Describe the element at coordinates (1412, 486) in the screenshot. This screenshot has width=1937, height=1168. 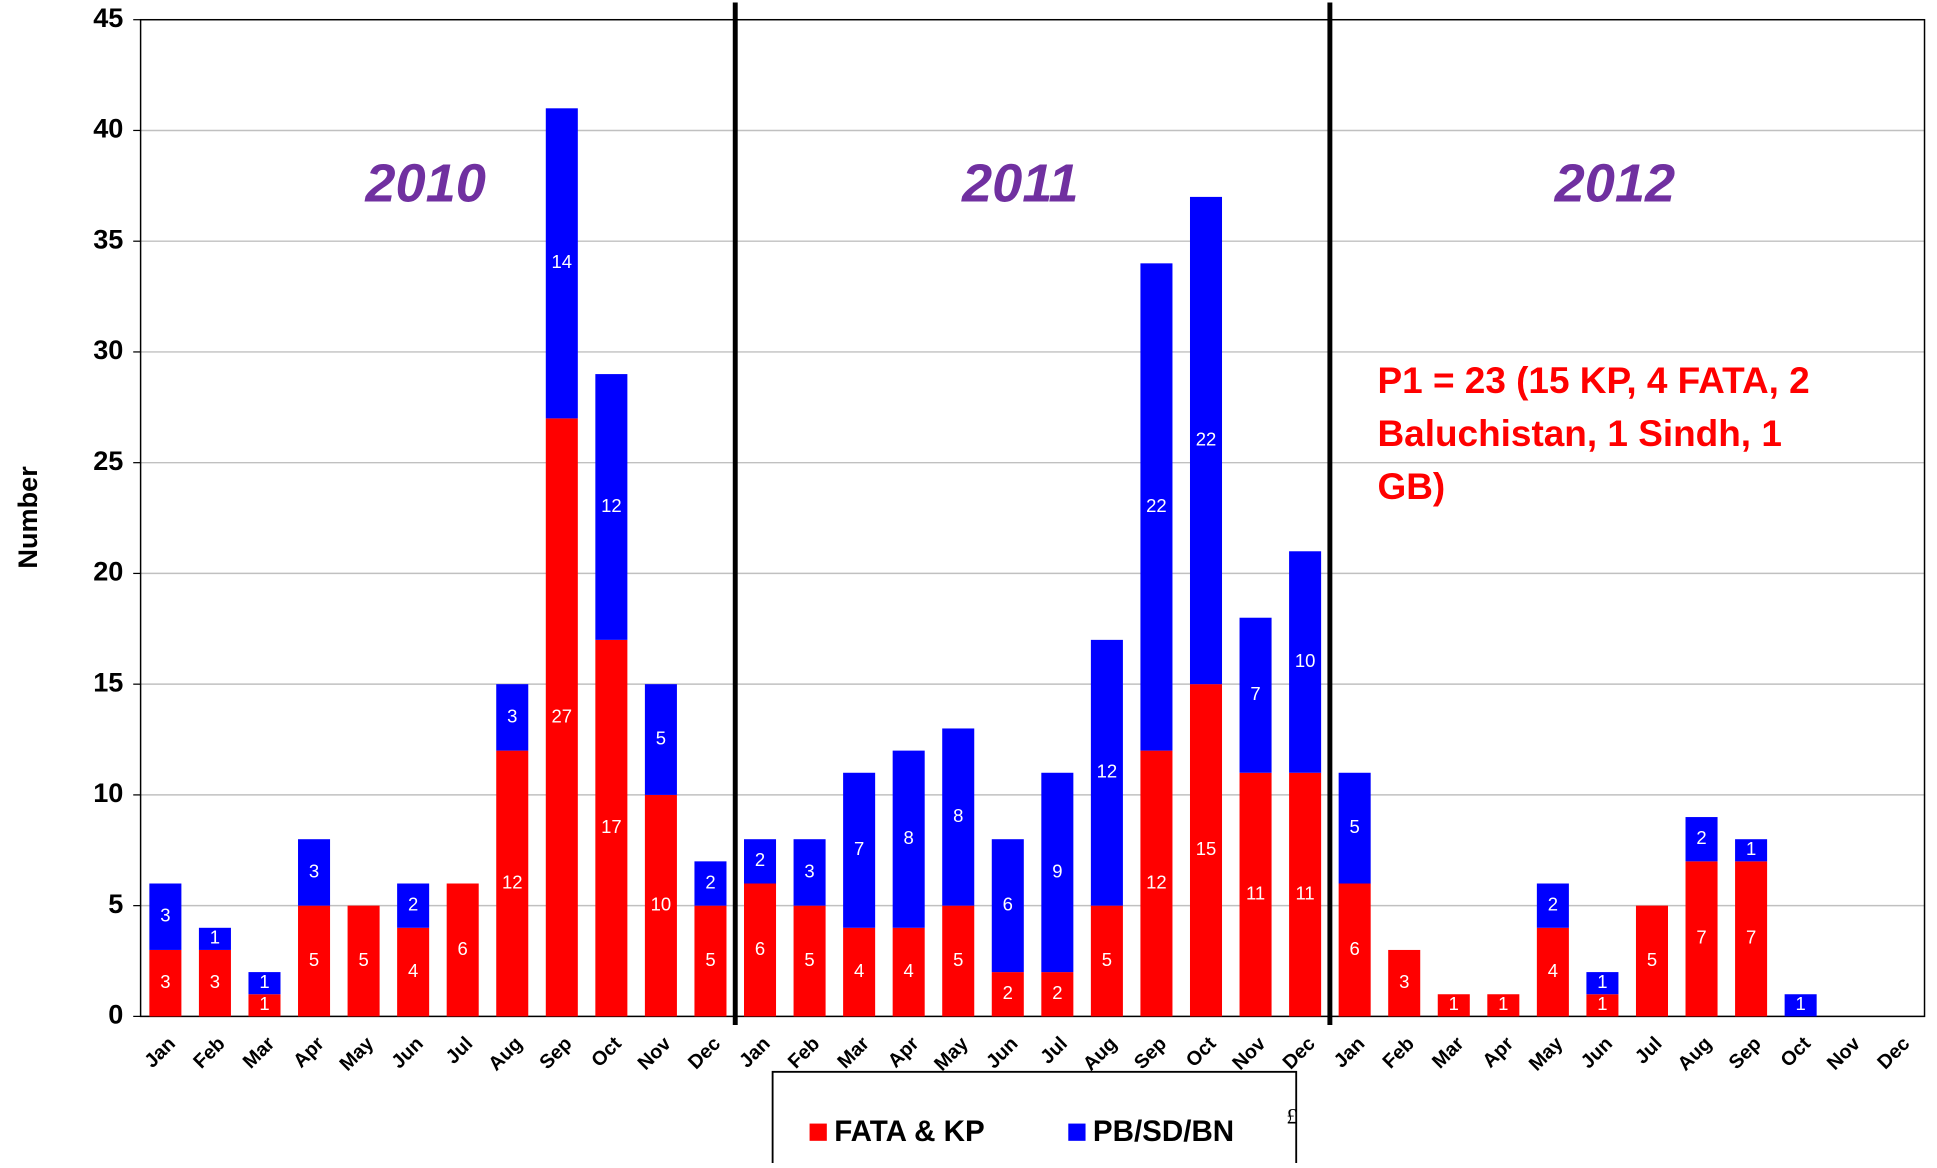
I see `annotation: GB)` at that location.